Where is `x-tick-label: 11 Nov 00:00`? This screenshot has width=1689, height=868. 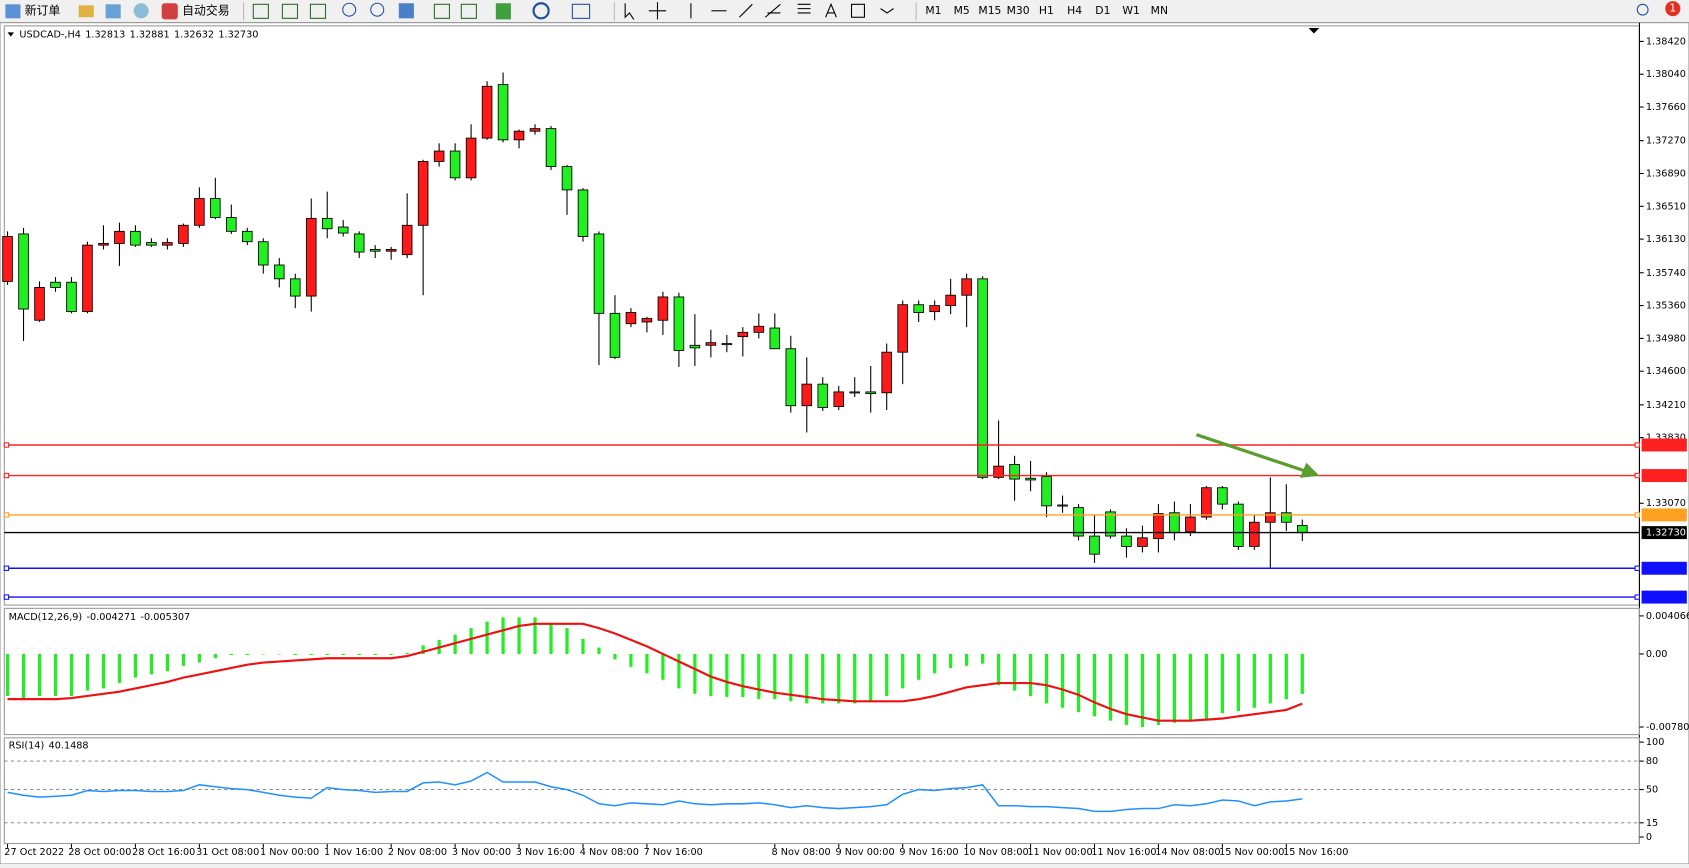
x-tick-label: 11 Nov 00:00 is located at coordinates (1059, 852).